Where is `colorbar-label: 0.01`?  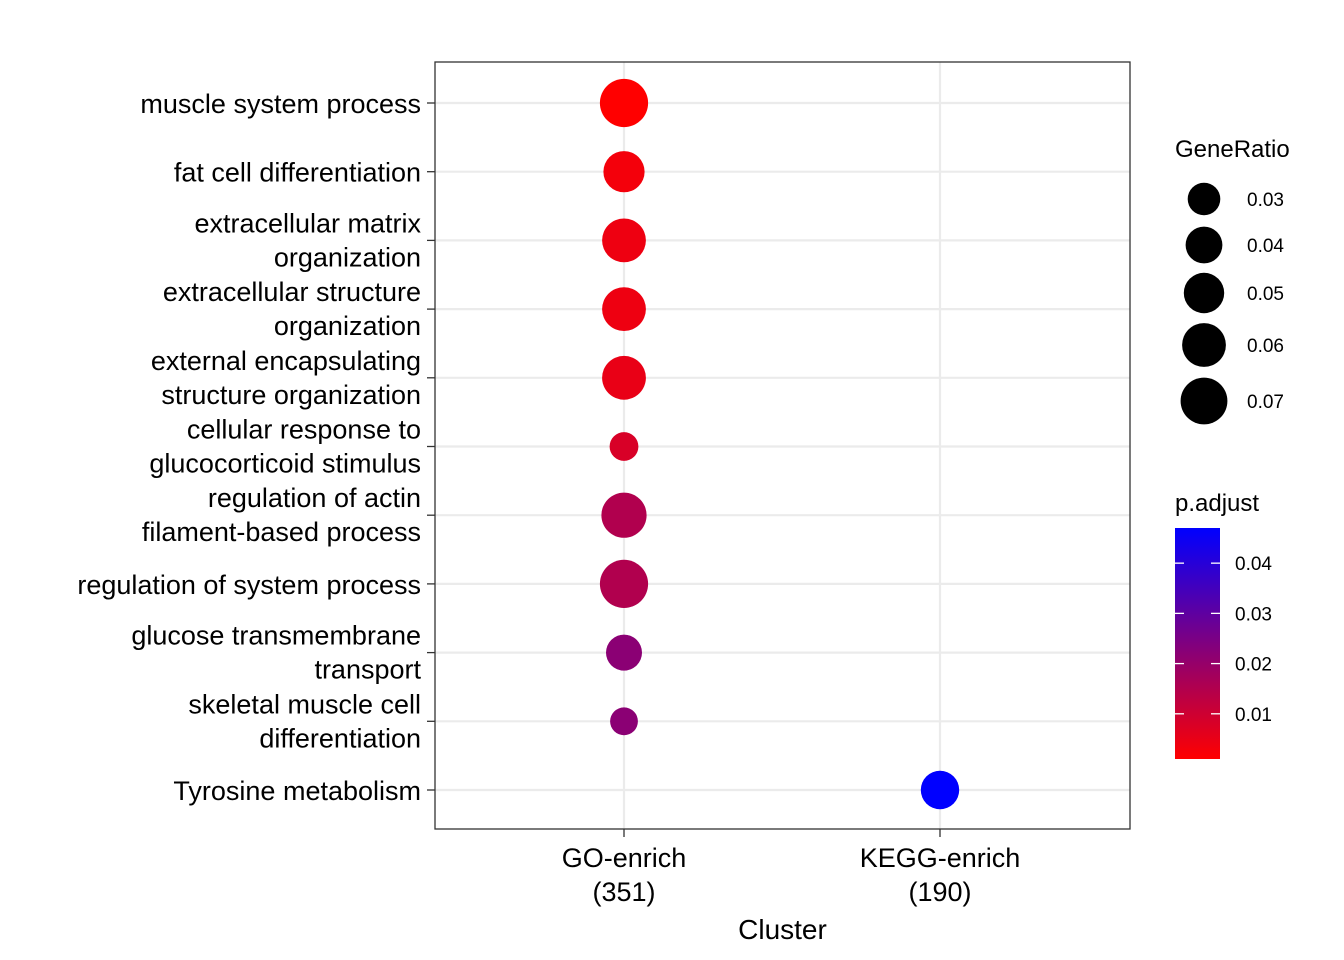
colorbar-label: 0.01 is located at coordinates (1253, 715).